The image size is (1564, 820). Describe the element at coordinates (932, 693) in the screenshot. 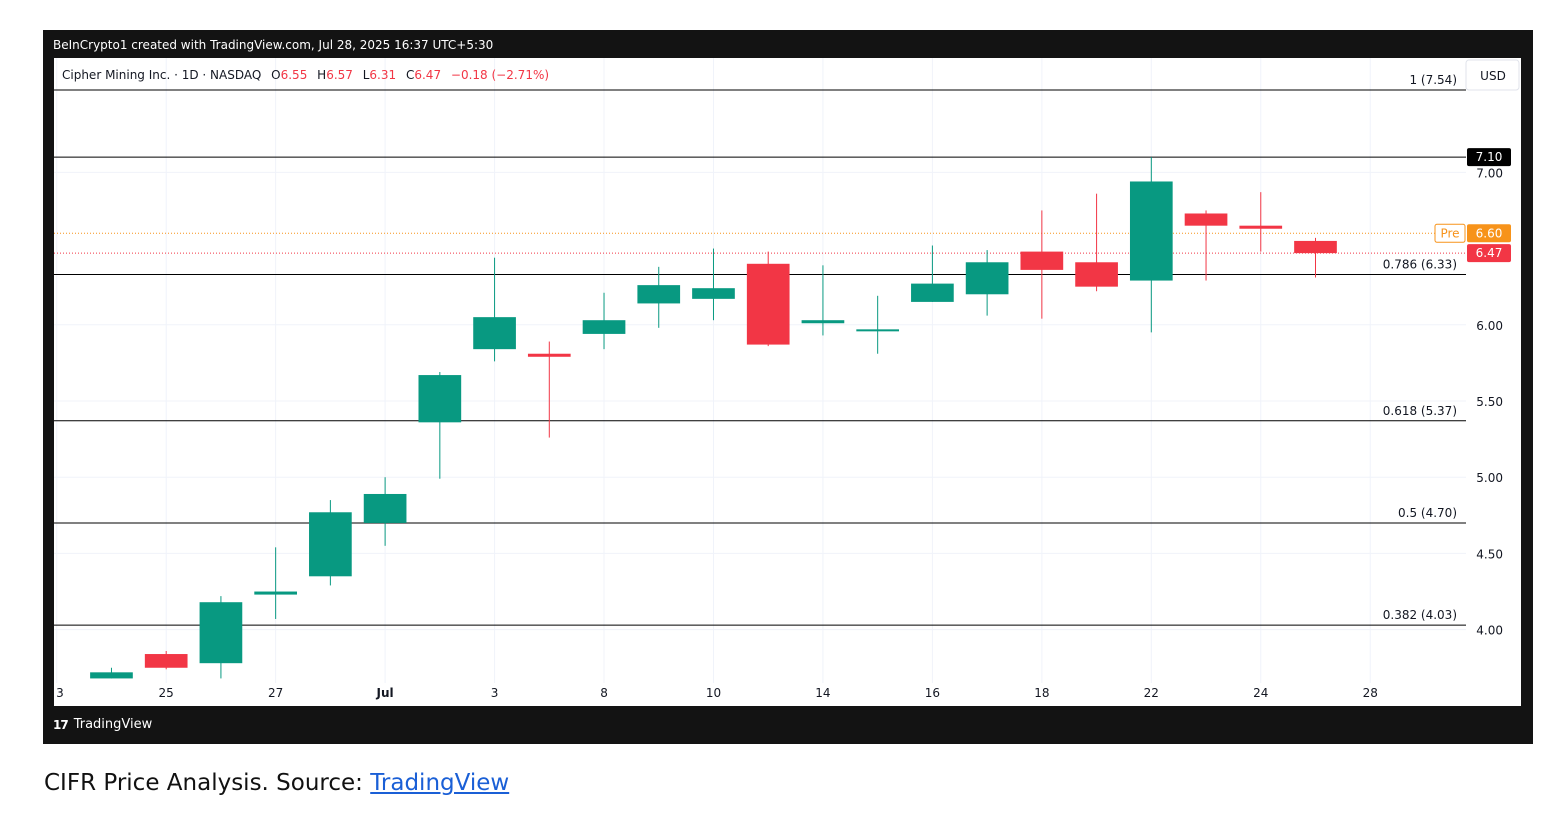

I see `time-tick-label: 16` at that location.